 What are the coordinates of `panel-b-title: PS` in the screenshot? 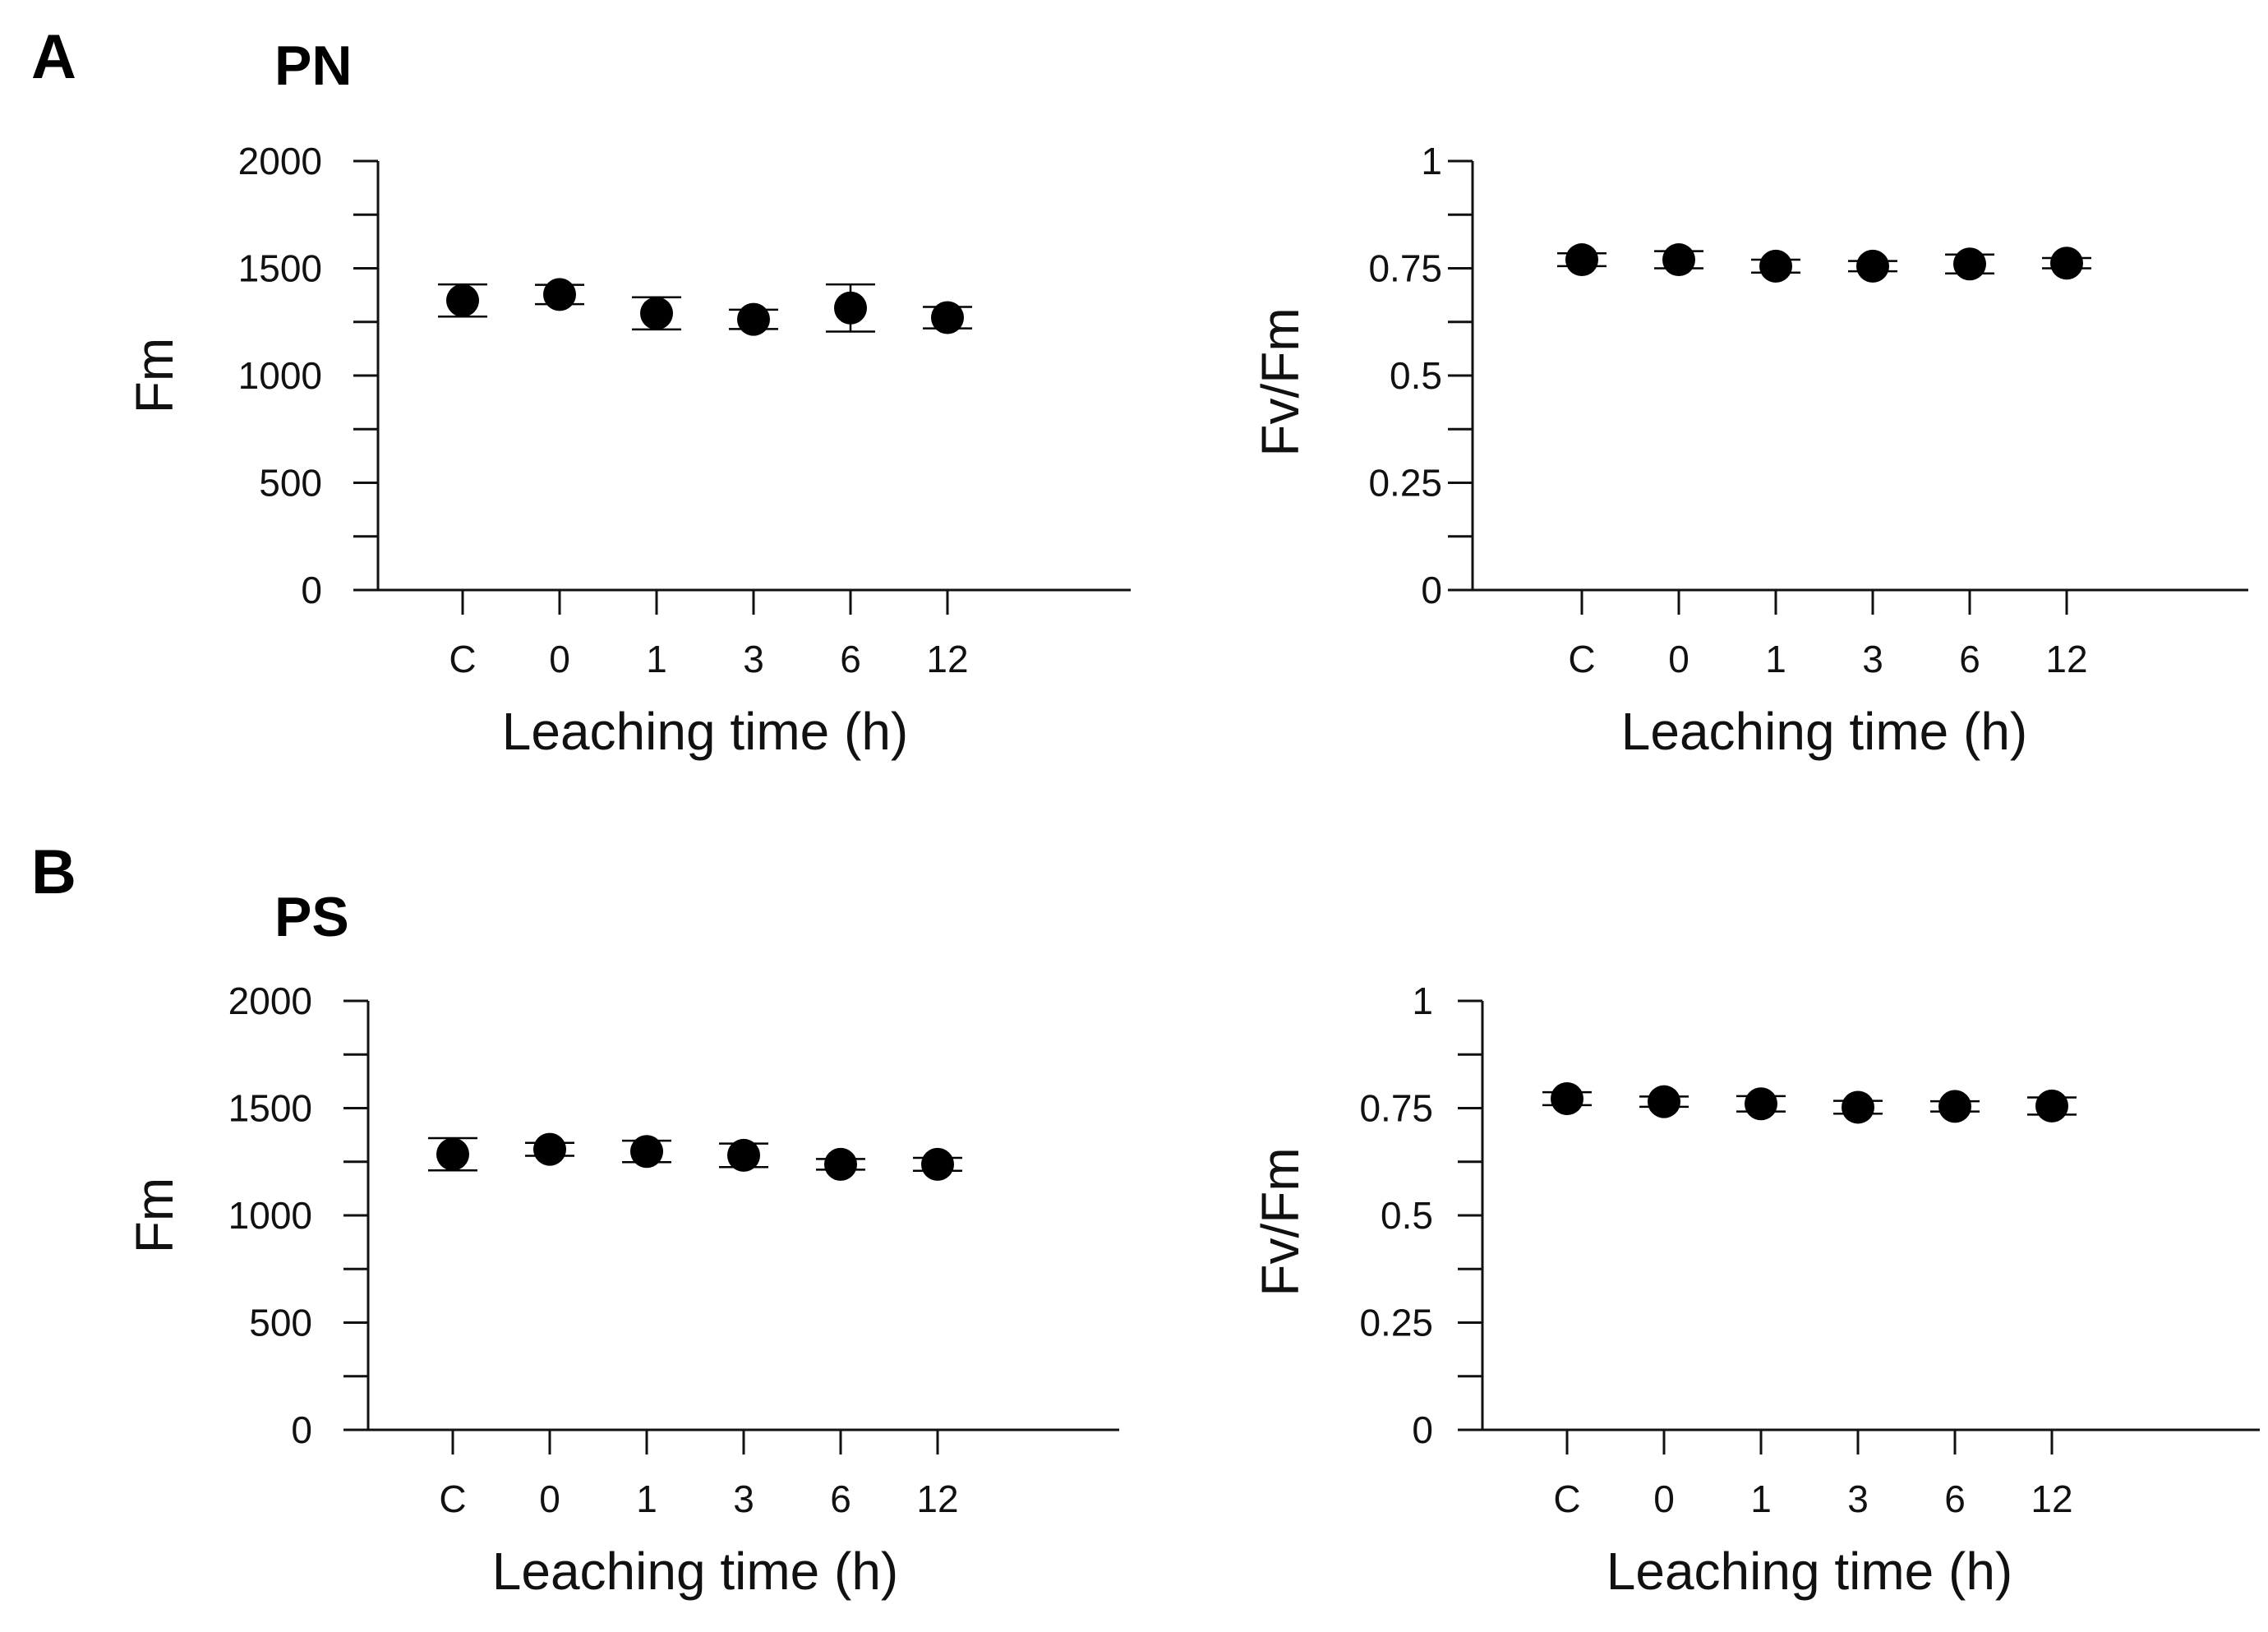 It's located at (311, 917).